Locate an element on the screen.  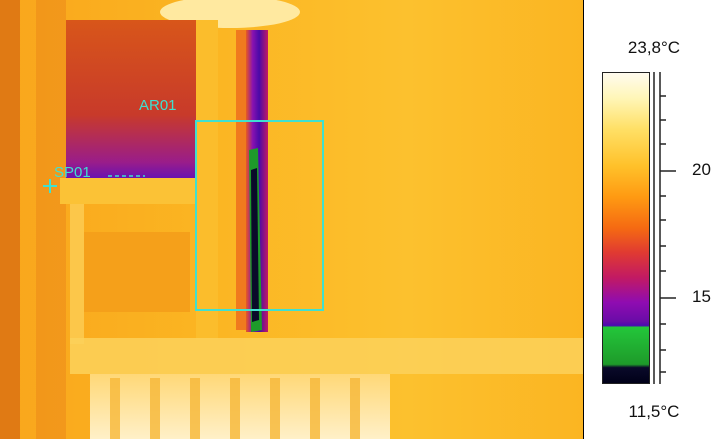
spot-marker-crosshair is located at coordinates (50, 186).